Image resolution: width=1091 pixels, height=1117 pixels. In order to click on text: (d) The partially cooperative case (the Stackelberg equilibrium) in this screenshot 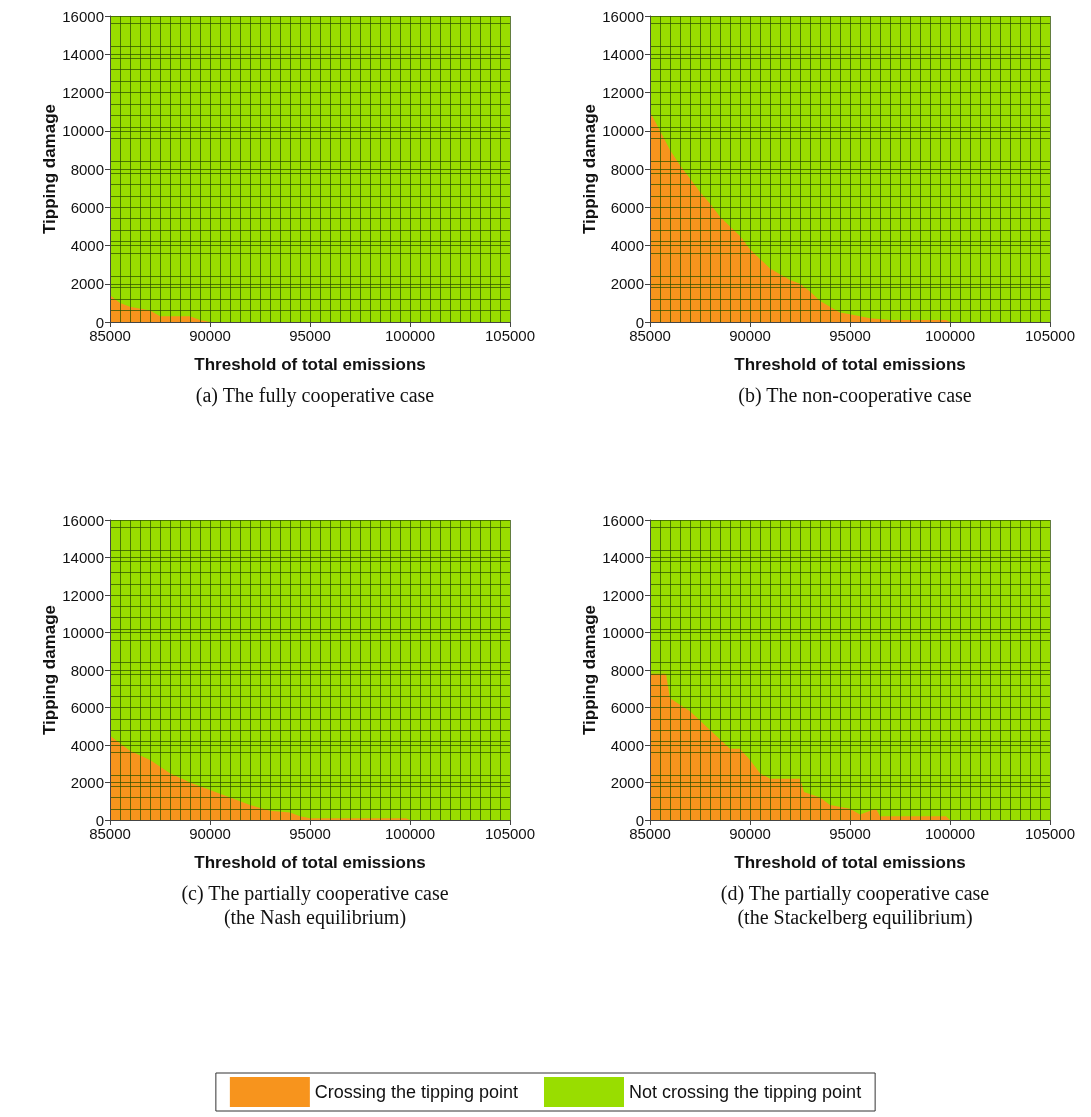, I will do `click(855, 905)`.